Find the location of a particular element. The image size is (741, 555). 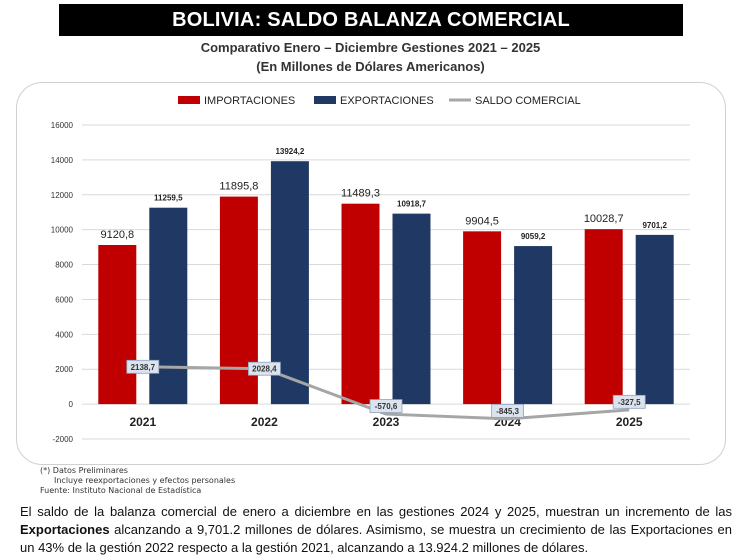

import-value-label: 9120,8 is located at coordinates (117, 235).